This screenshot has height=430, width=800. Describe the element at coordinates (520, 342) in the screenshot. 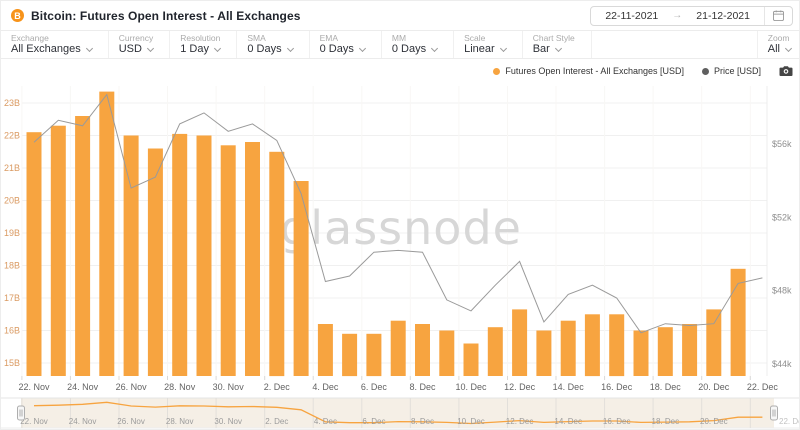

I see `oi-bar-12-Dec` at that location.